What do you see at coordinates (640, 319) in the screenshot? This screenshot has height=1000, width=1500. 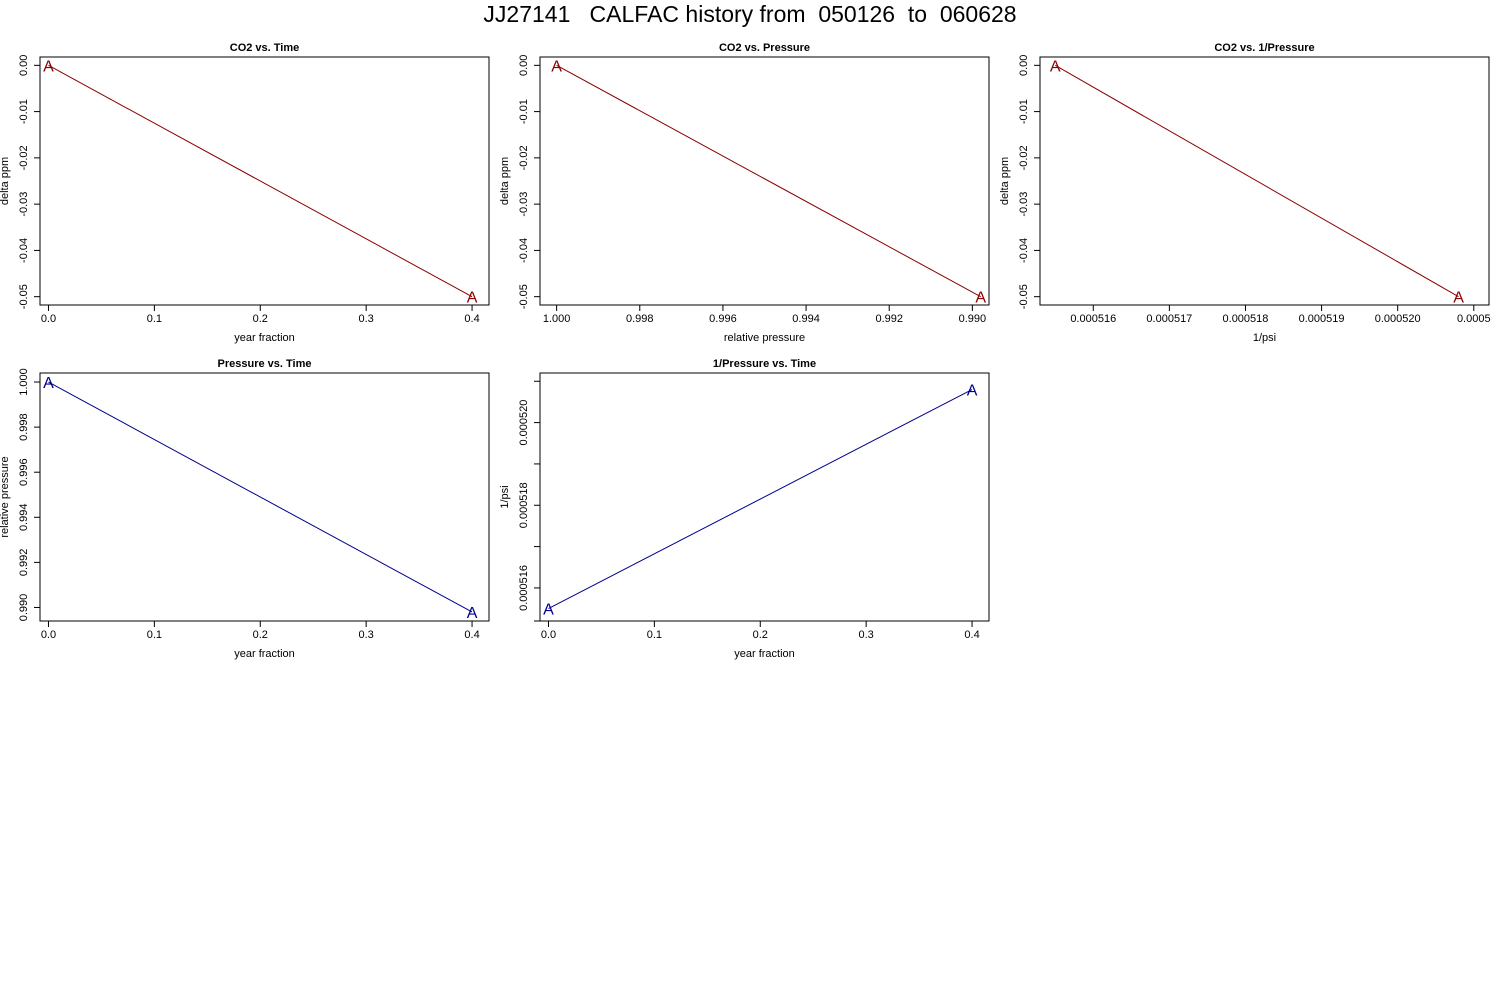 I see `x-tick-label: 0.998` at bounding box center [640, 319].